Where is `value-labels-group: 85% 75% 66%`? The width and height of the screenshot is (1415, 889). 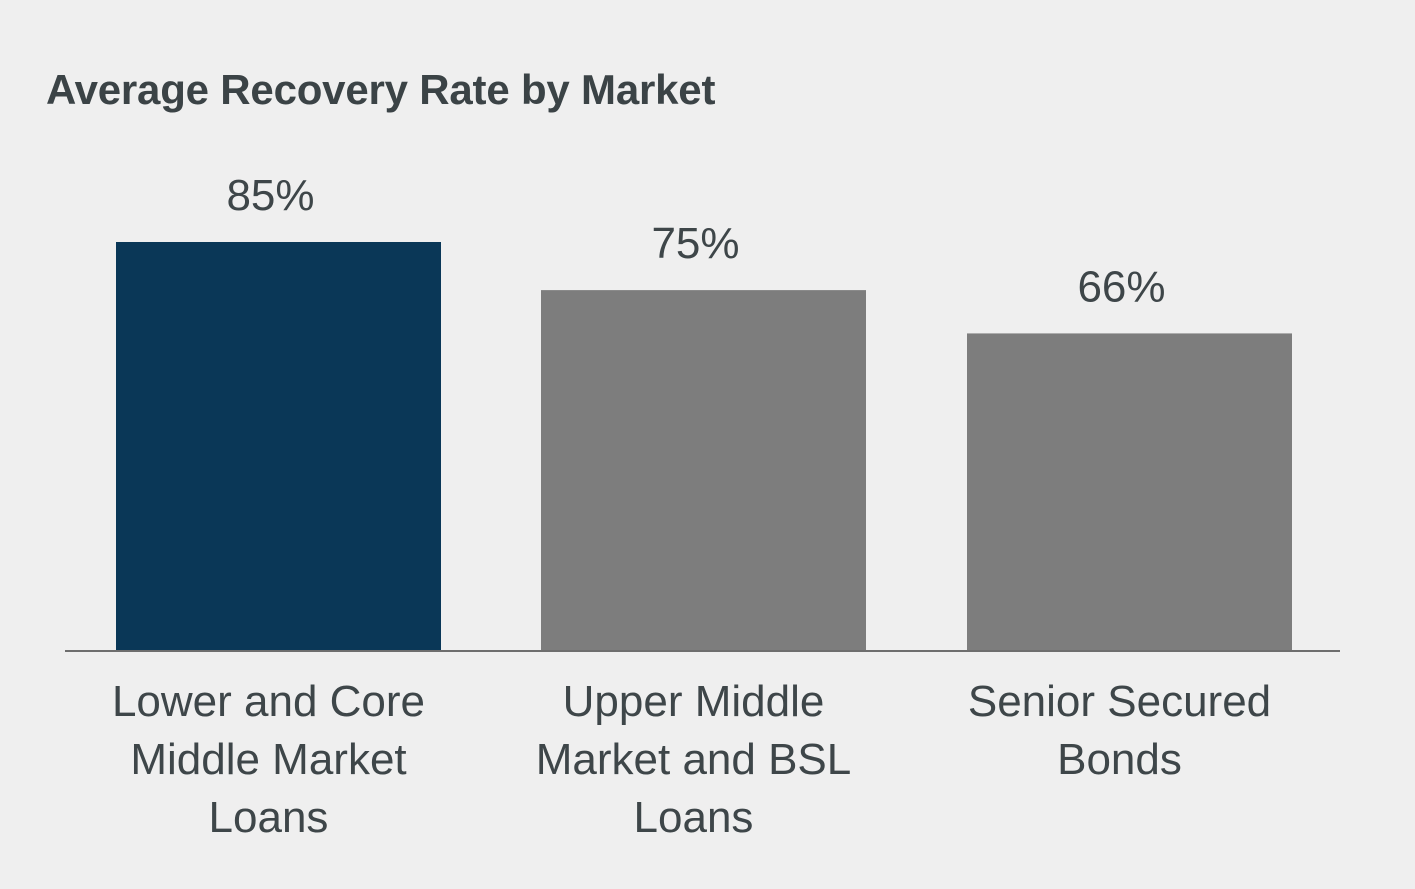 value-labels-group: 85% 75% 66% is located at coordinates (695, 241).